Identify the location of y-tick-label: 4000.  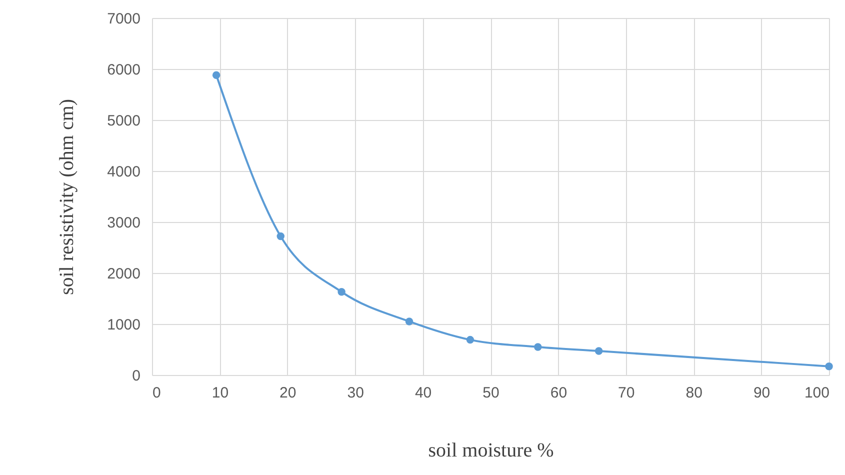
(123, 172).